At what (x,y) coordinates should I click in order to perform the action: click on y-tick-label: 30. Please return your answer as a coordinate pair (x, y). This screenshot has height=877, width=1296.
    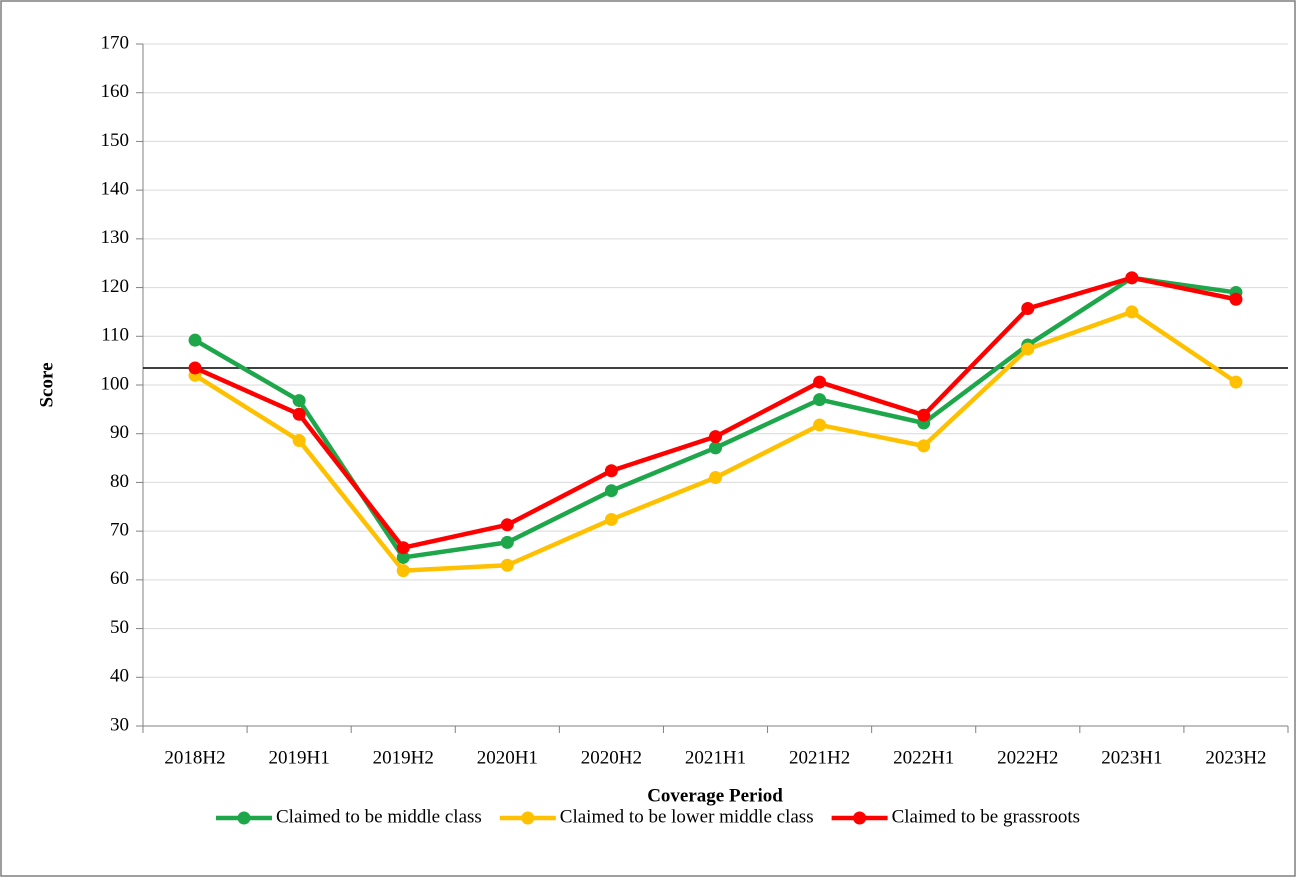
    Looking at the image, I should click on (119, 724).